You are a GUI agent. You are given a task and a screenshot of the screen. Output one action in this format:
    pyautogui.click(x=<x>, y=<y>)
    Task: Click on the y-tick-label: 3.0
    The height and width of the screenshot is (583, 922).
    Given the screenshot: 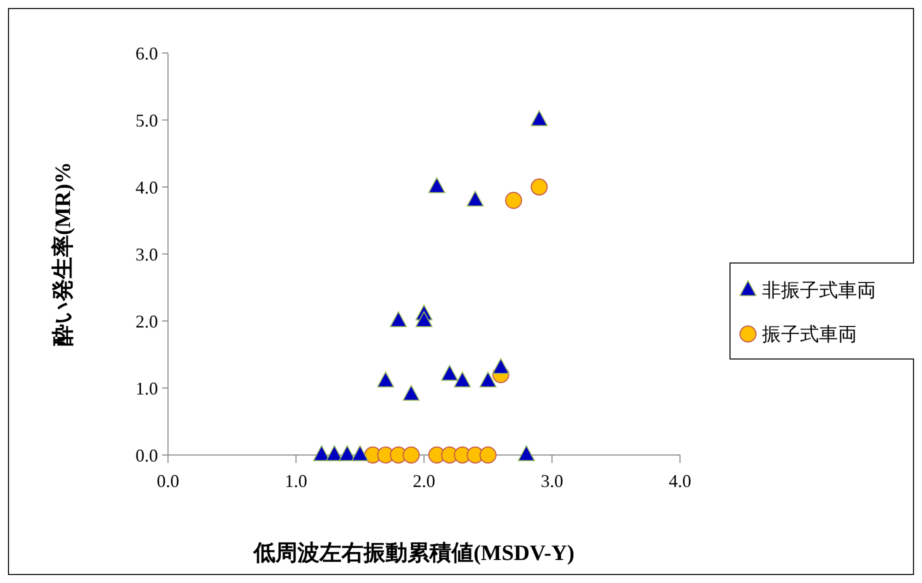 What is the action you would take?
    pyautogui.click(x=147, y=254)
    